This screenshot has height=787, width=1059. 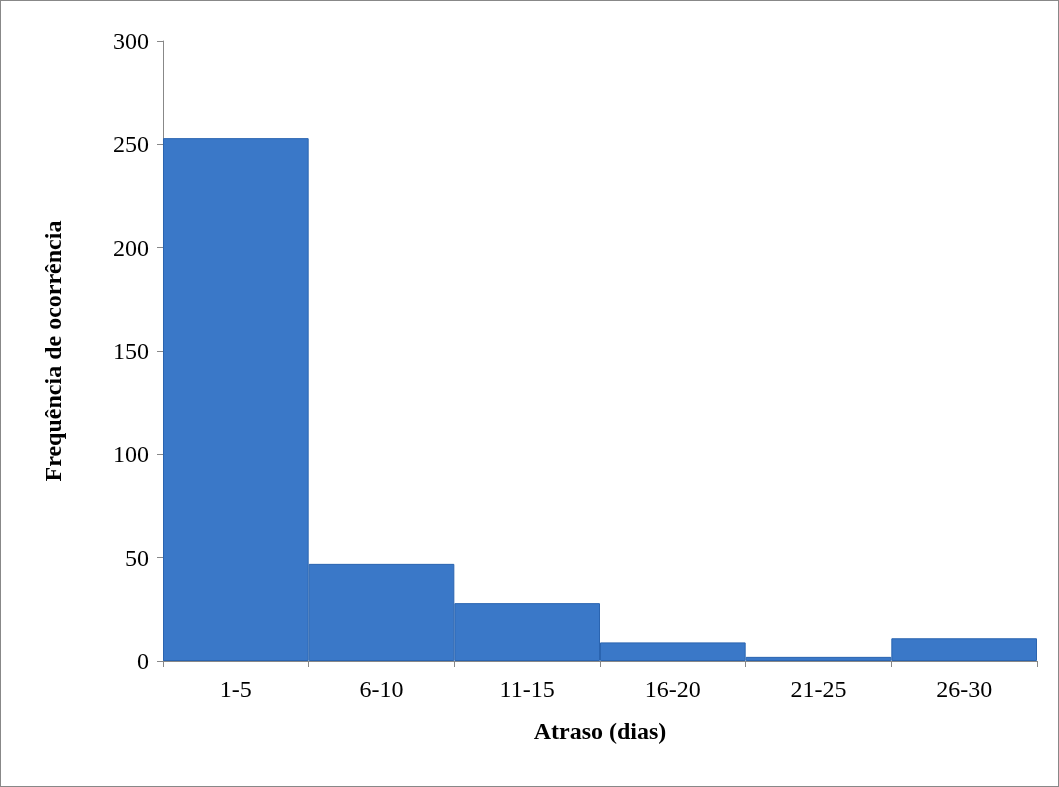 I want to click on y-tick-label: 50, so click(x=137, y=557).